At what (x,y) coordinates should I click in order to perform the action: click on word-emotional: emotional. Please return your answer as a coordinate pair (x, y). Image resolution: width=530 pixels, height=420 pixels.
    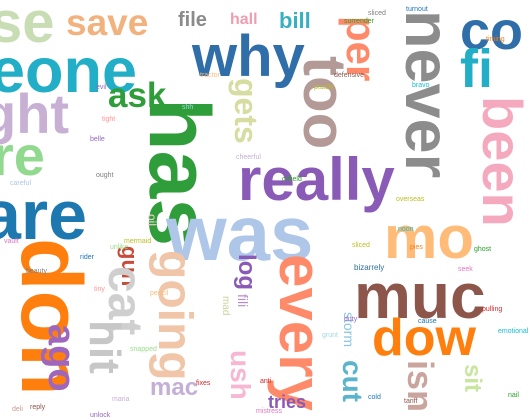
    Looking at the image, I should click on (513, 331).